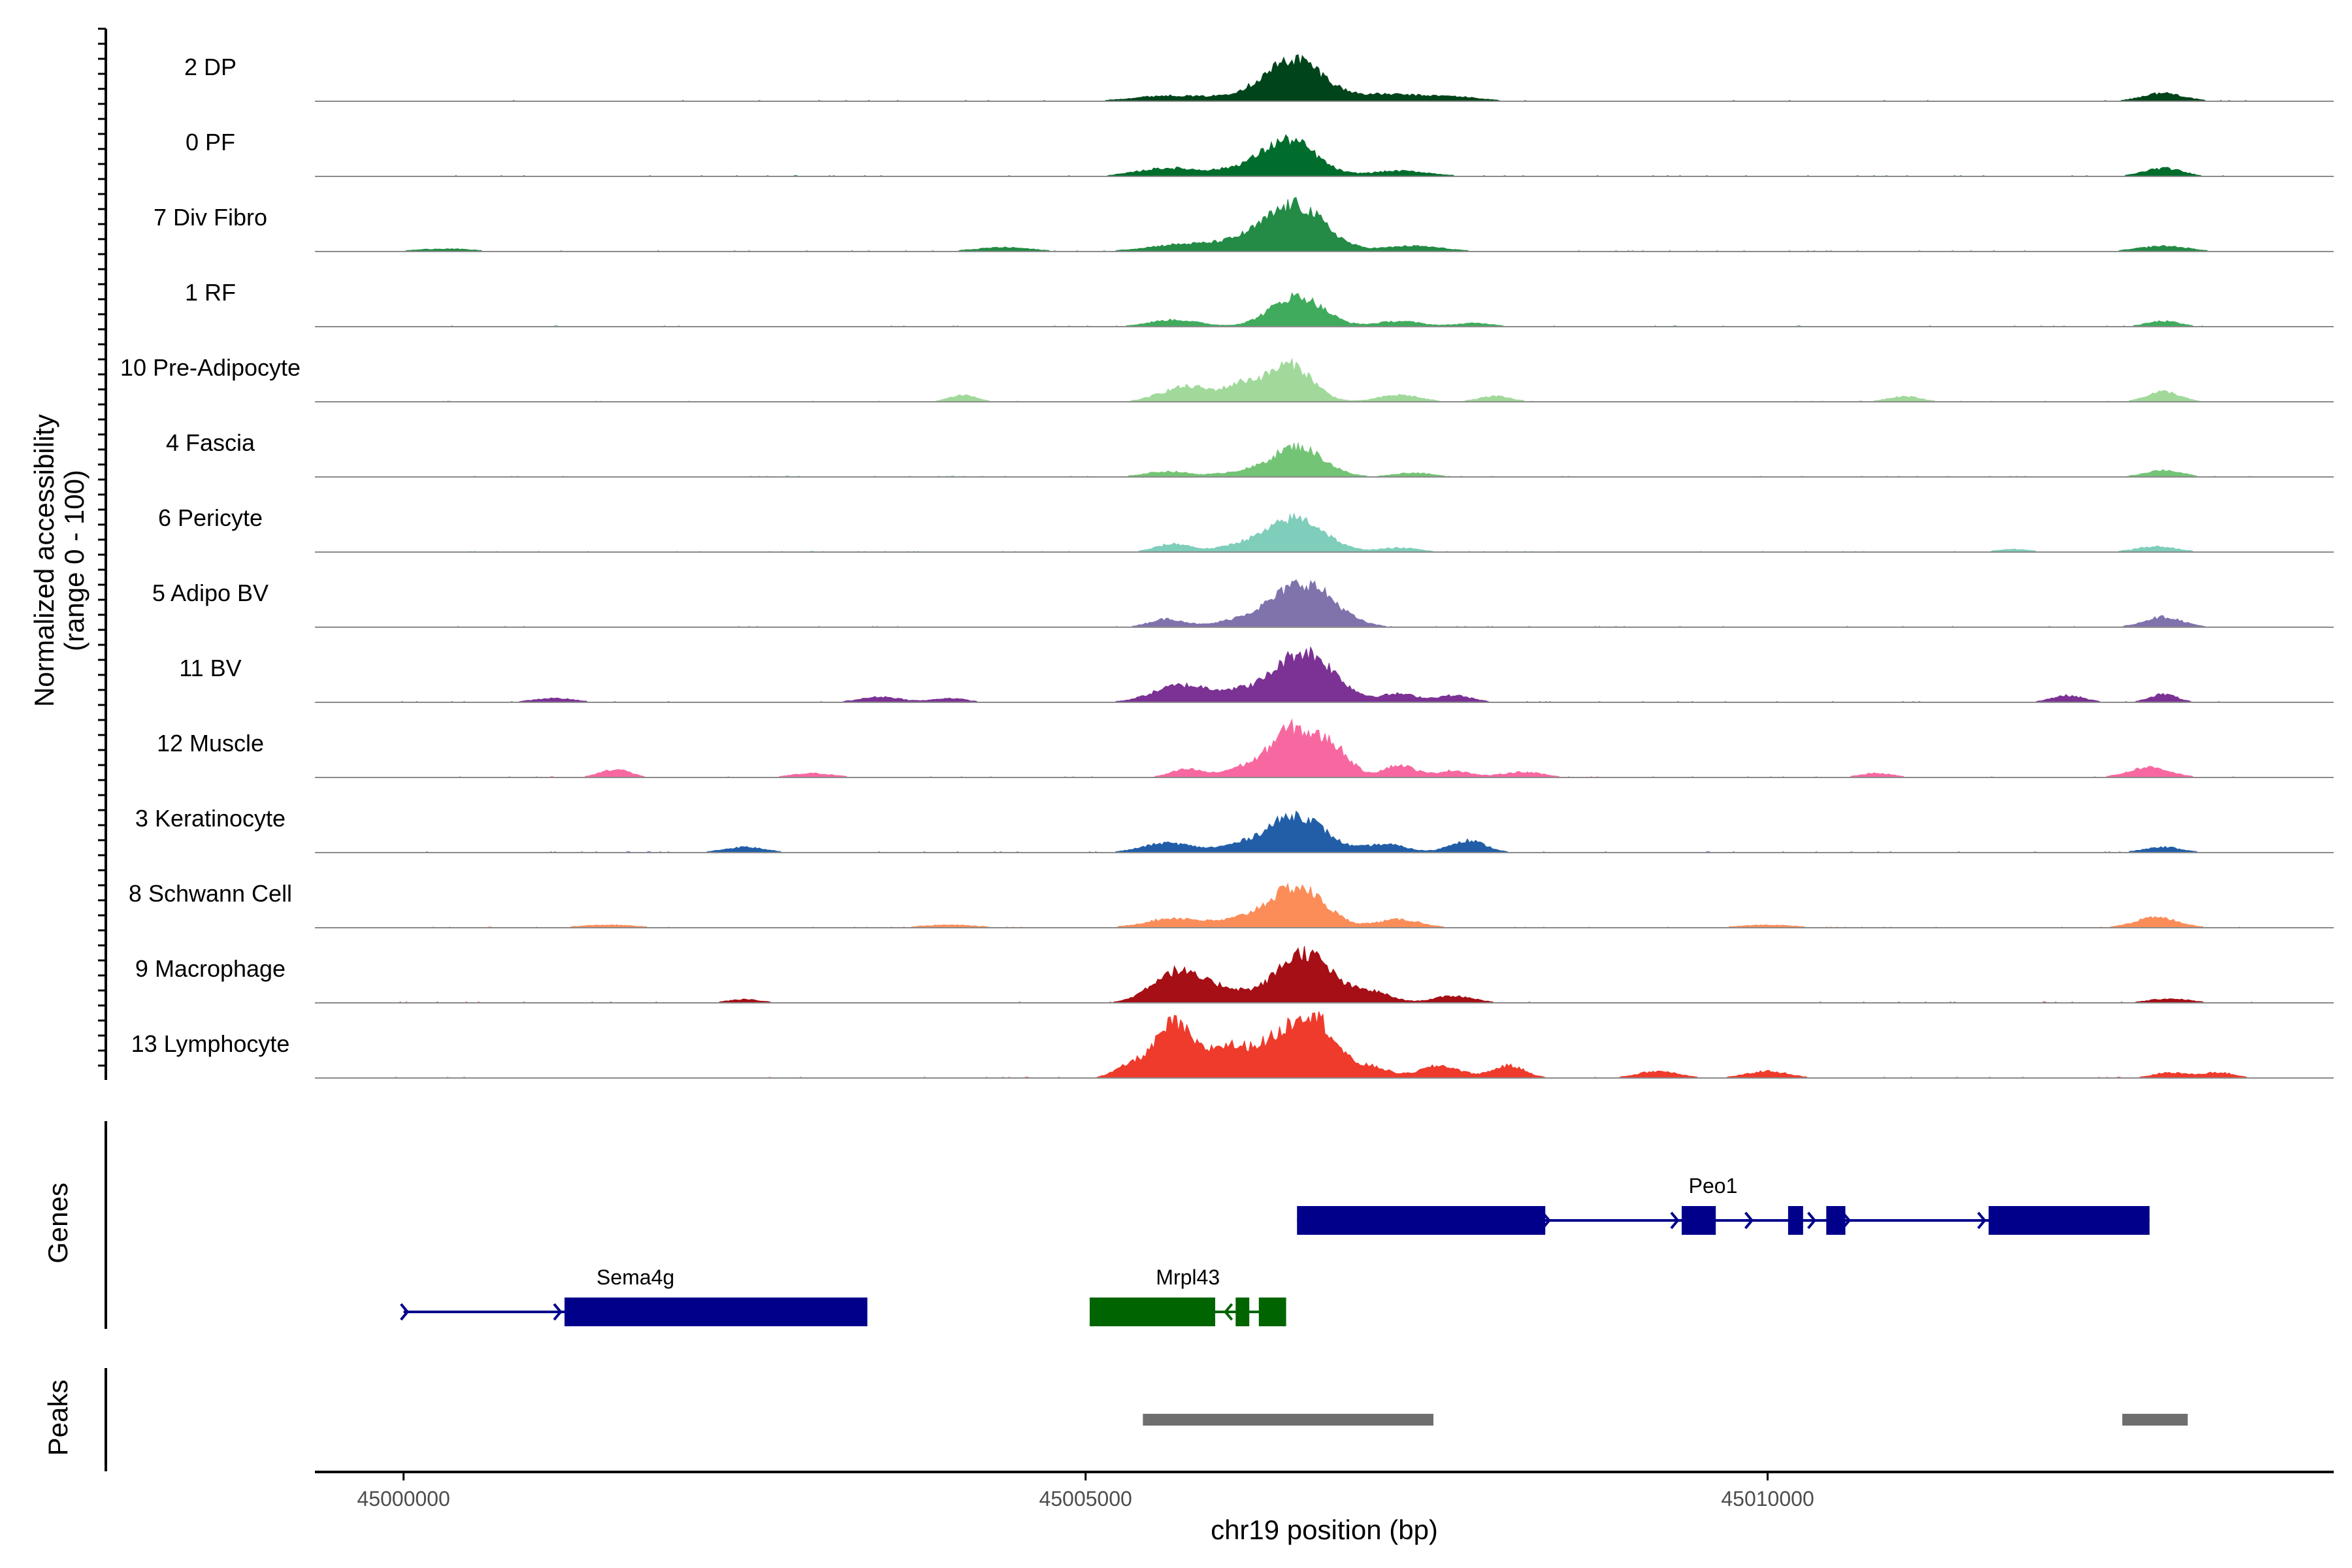  I want to click on genes-panel-title: Genes, so click(57, 1223).